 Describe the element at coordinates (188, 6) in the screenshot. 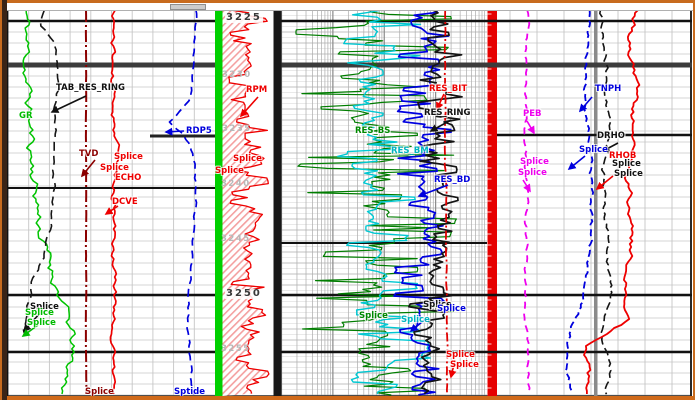

I see `scrollbar-thumb` at that location.